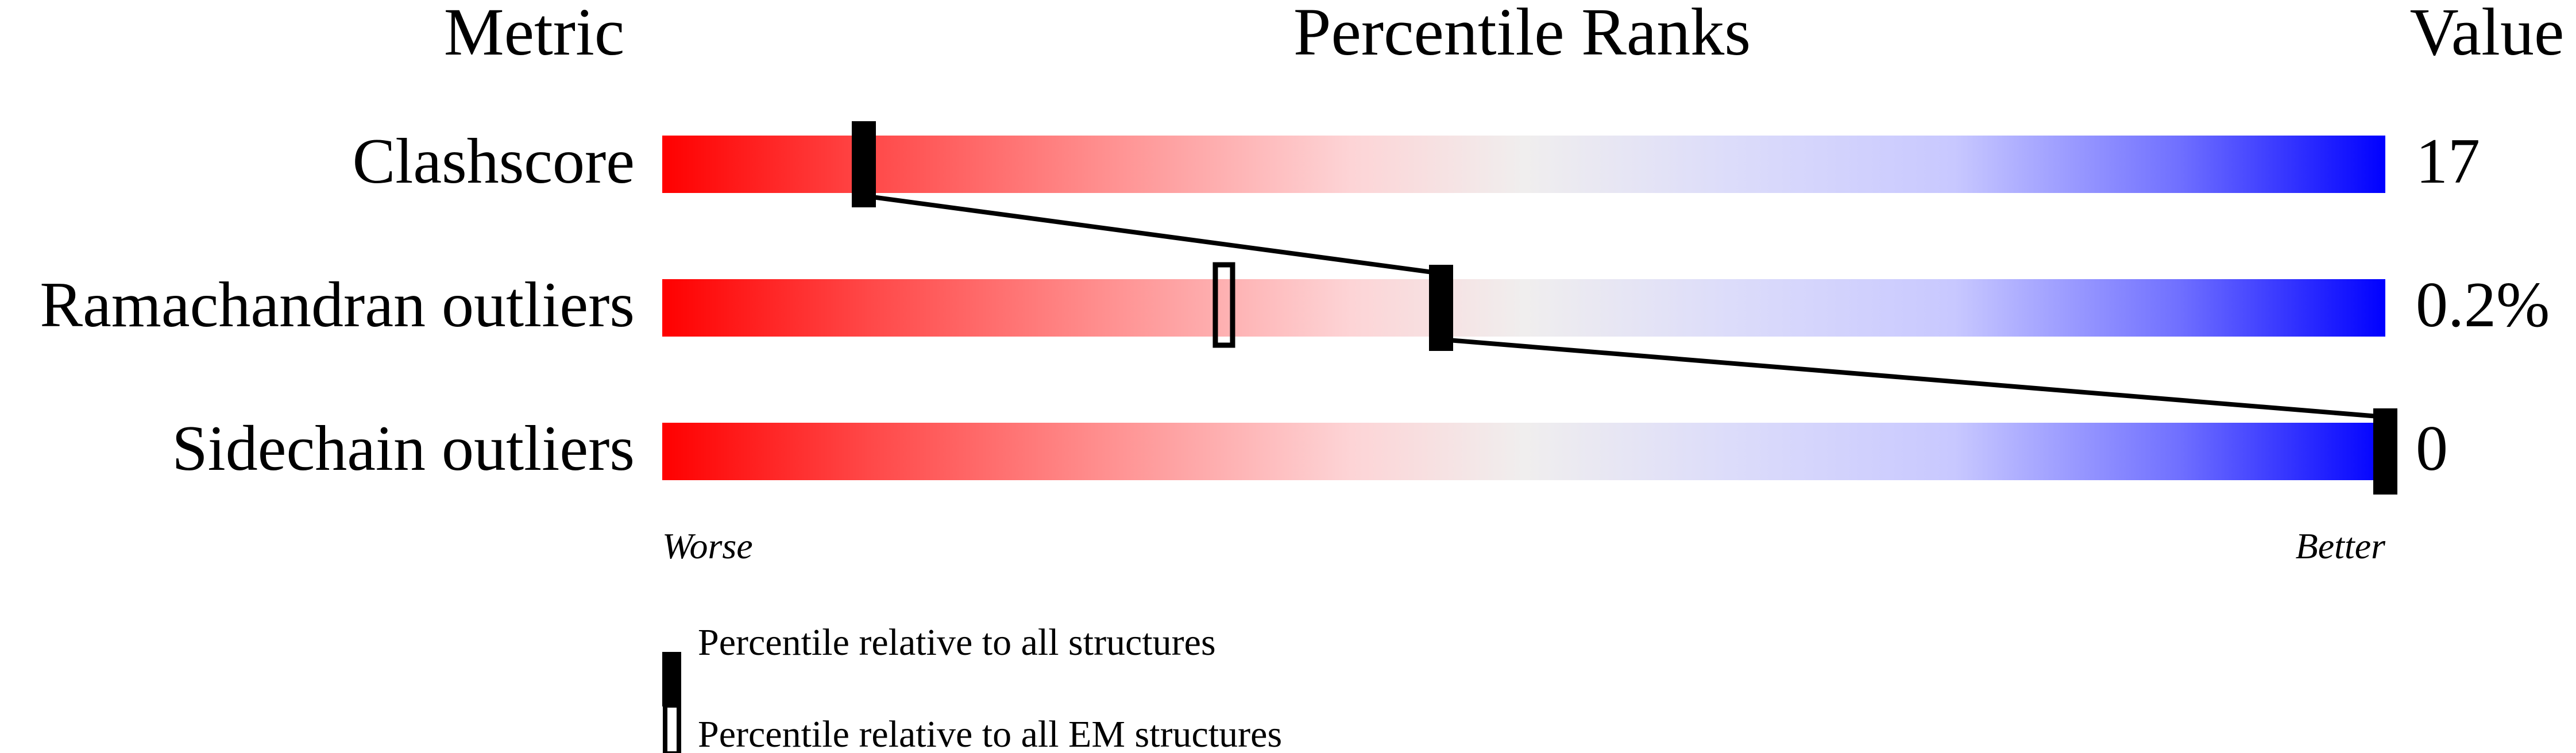 The height and width of the screenshot is (753, 2576). Describe the element at coordinates (2341, 546) in the screenshot. I see `axis-label-better: Better` at that location.